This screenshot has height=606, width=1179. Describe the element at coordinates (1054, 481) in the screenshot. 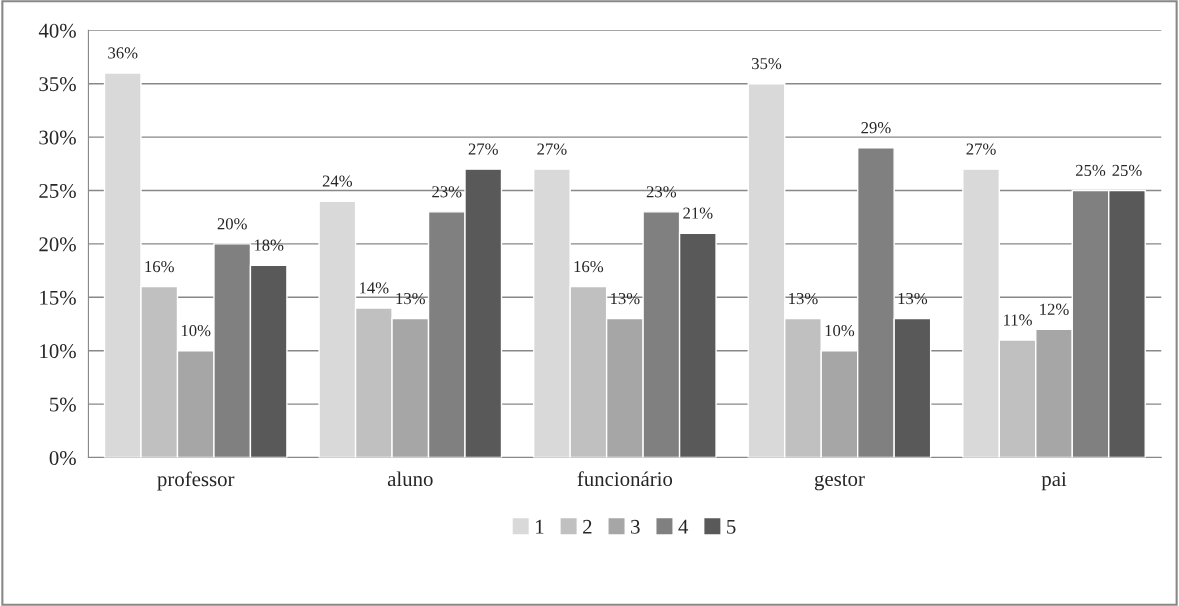

I see `x-tick-label: pai` at that location.